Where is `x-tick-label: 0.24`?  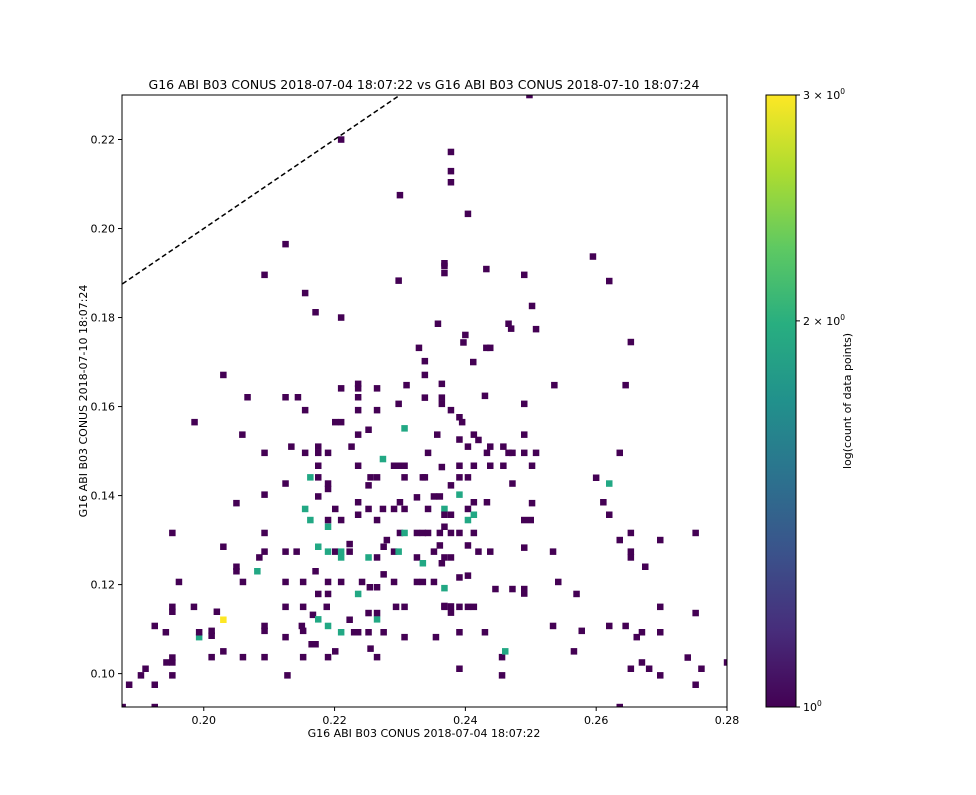 x-tick-label: 0.24 is located at coordinates (465, 720).